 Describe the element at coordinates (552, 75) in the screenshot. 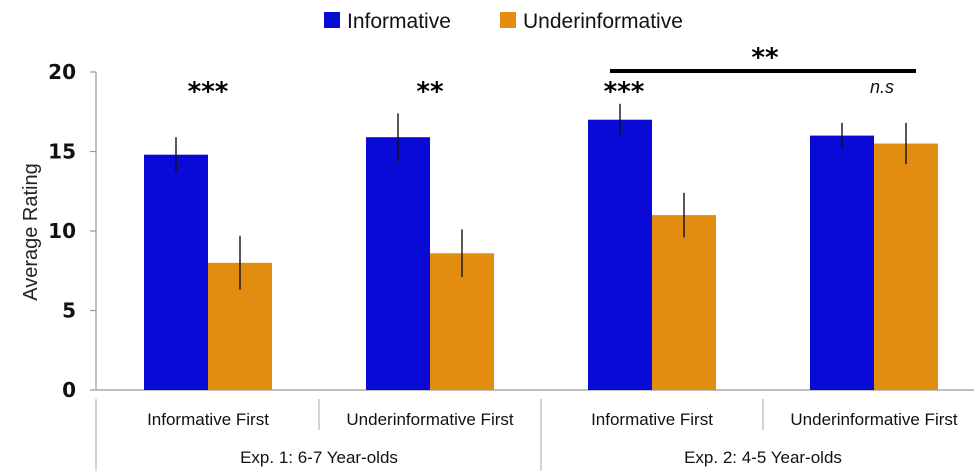

I see `significance-annotations: *** ** *** n.s**` at that location.